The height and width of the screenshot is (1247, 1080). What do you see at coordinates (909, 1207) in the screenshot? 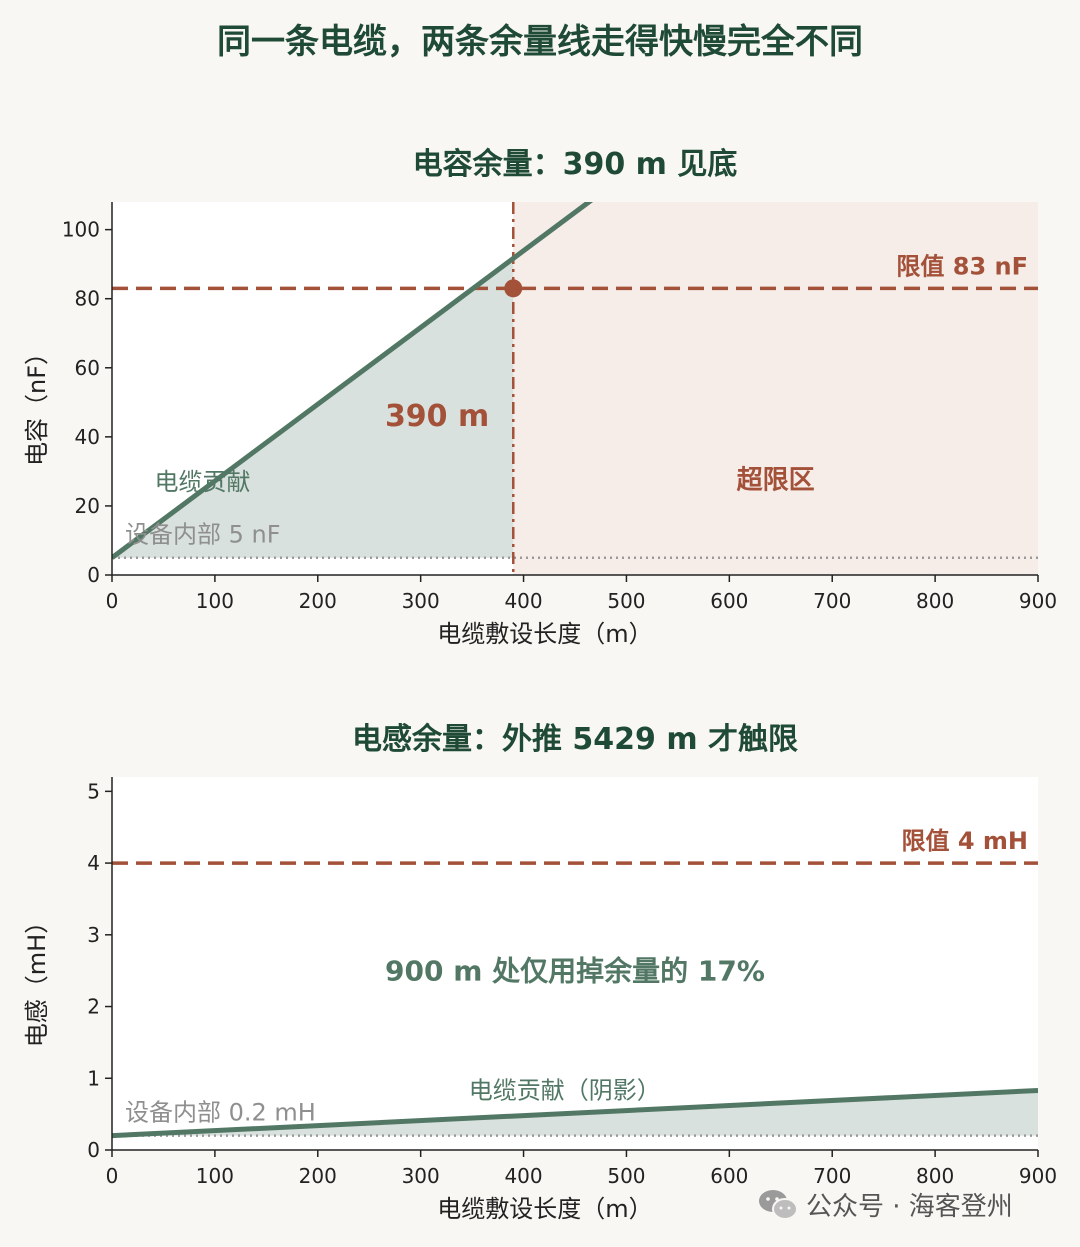
I see `watermark-text: 公众号 · 海客登州` at bounding box center [909, 1207].